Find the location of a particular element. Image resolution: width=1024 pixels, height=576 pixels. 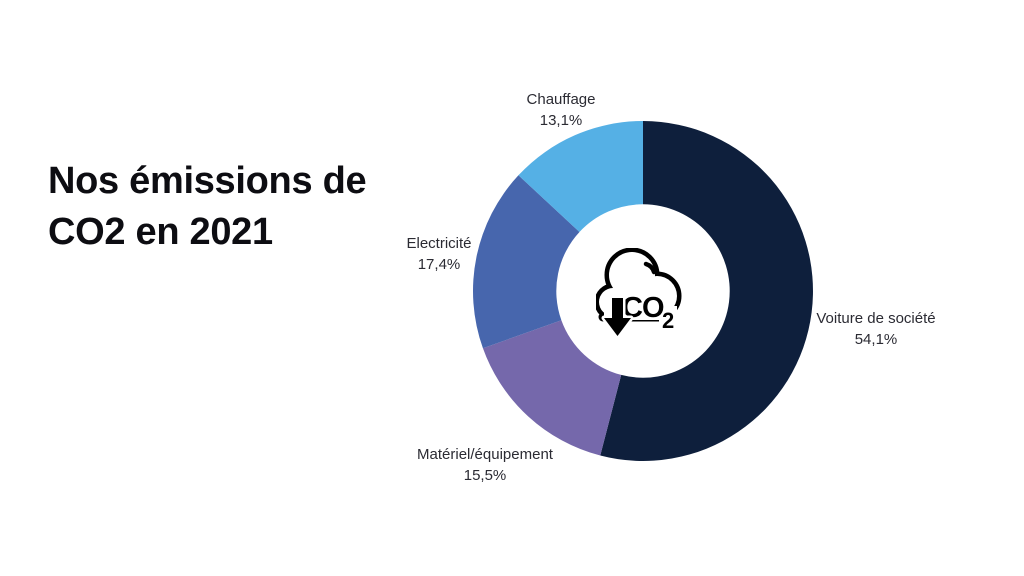

slice-value: 17,4% is located at coordinates (439, 264).